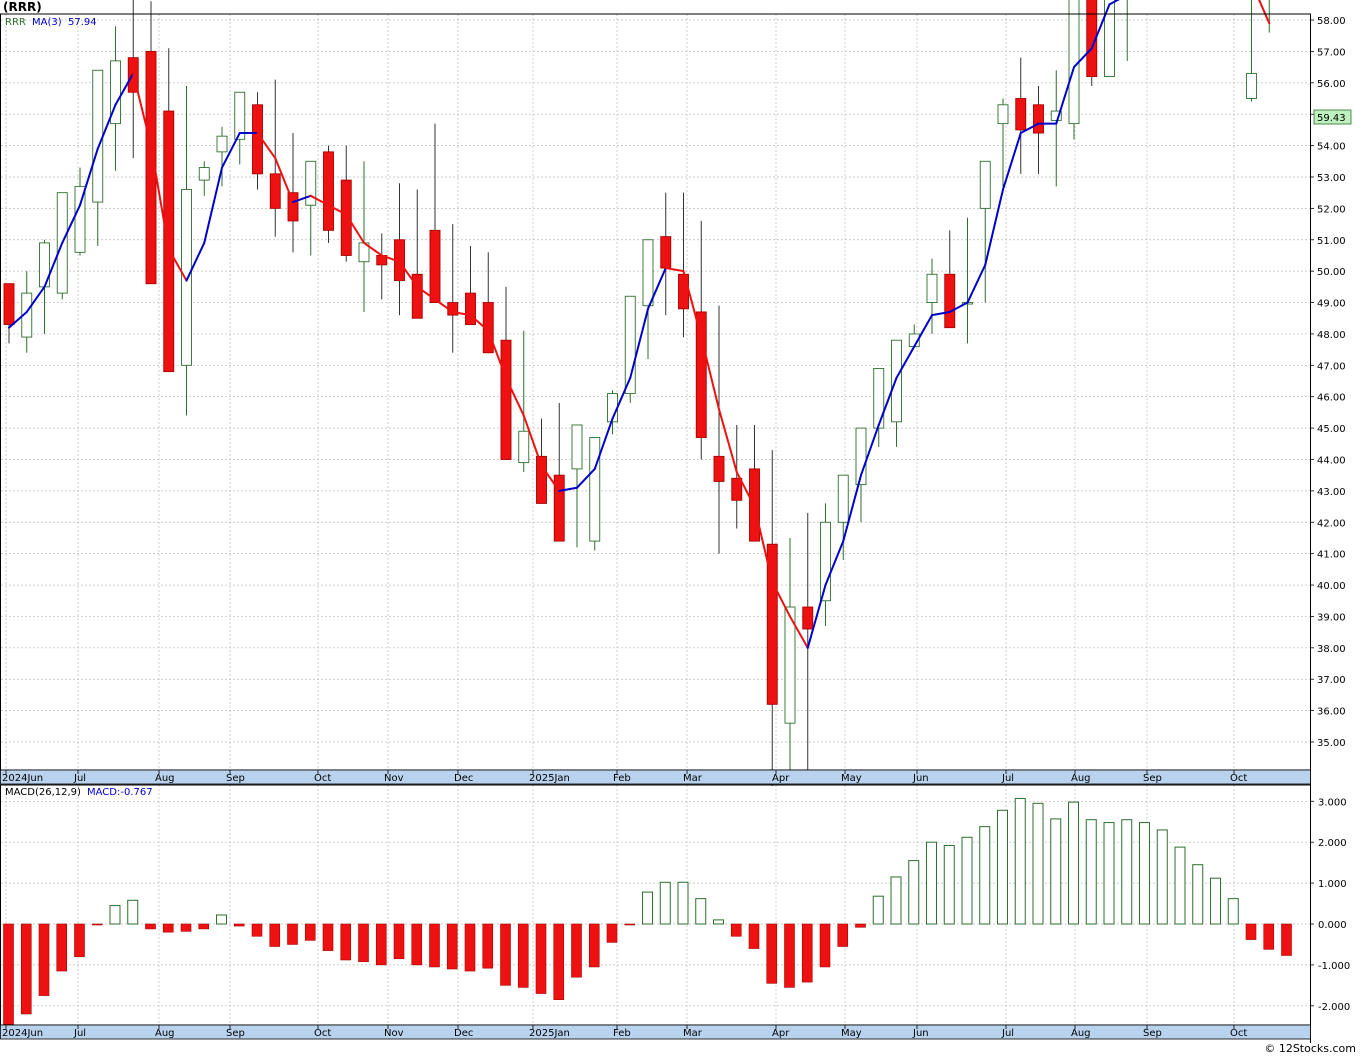 This screenshot has width=1360, height=1056. What do you see at coordinates (693, 778) in the screenshot?
I see `x-tick-label: Mar` at bounding box center [693, 778].